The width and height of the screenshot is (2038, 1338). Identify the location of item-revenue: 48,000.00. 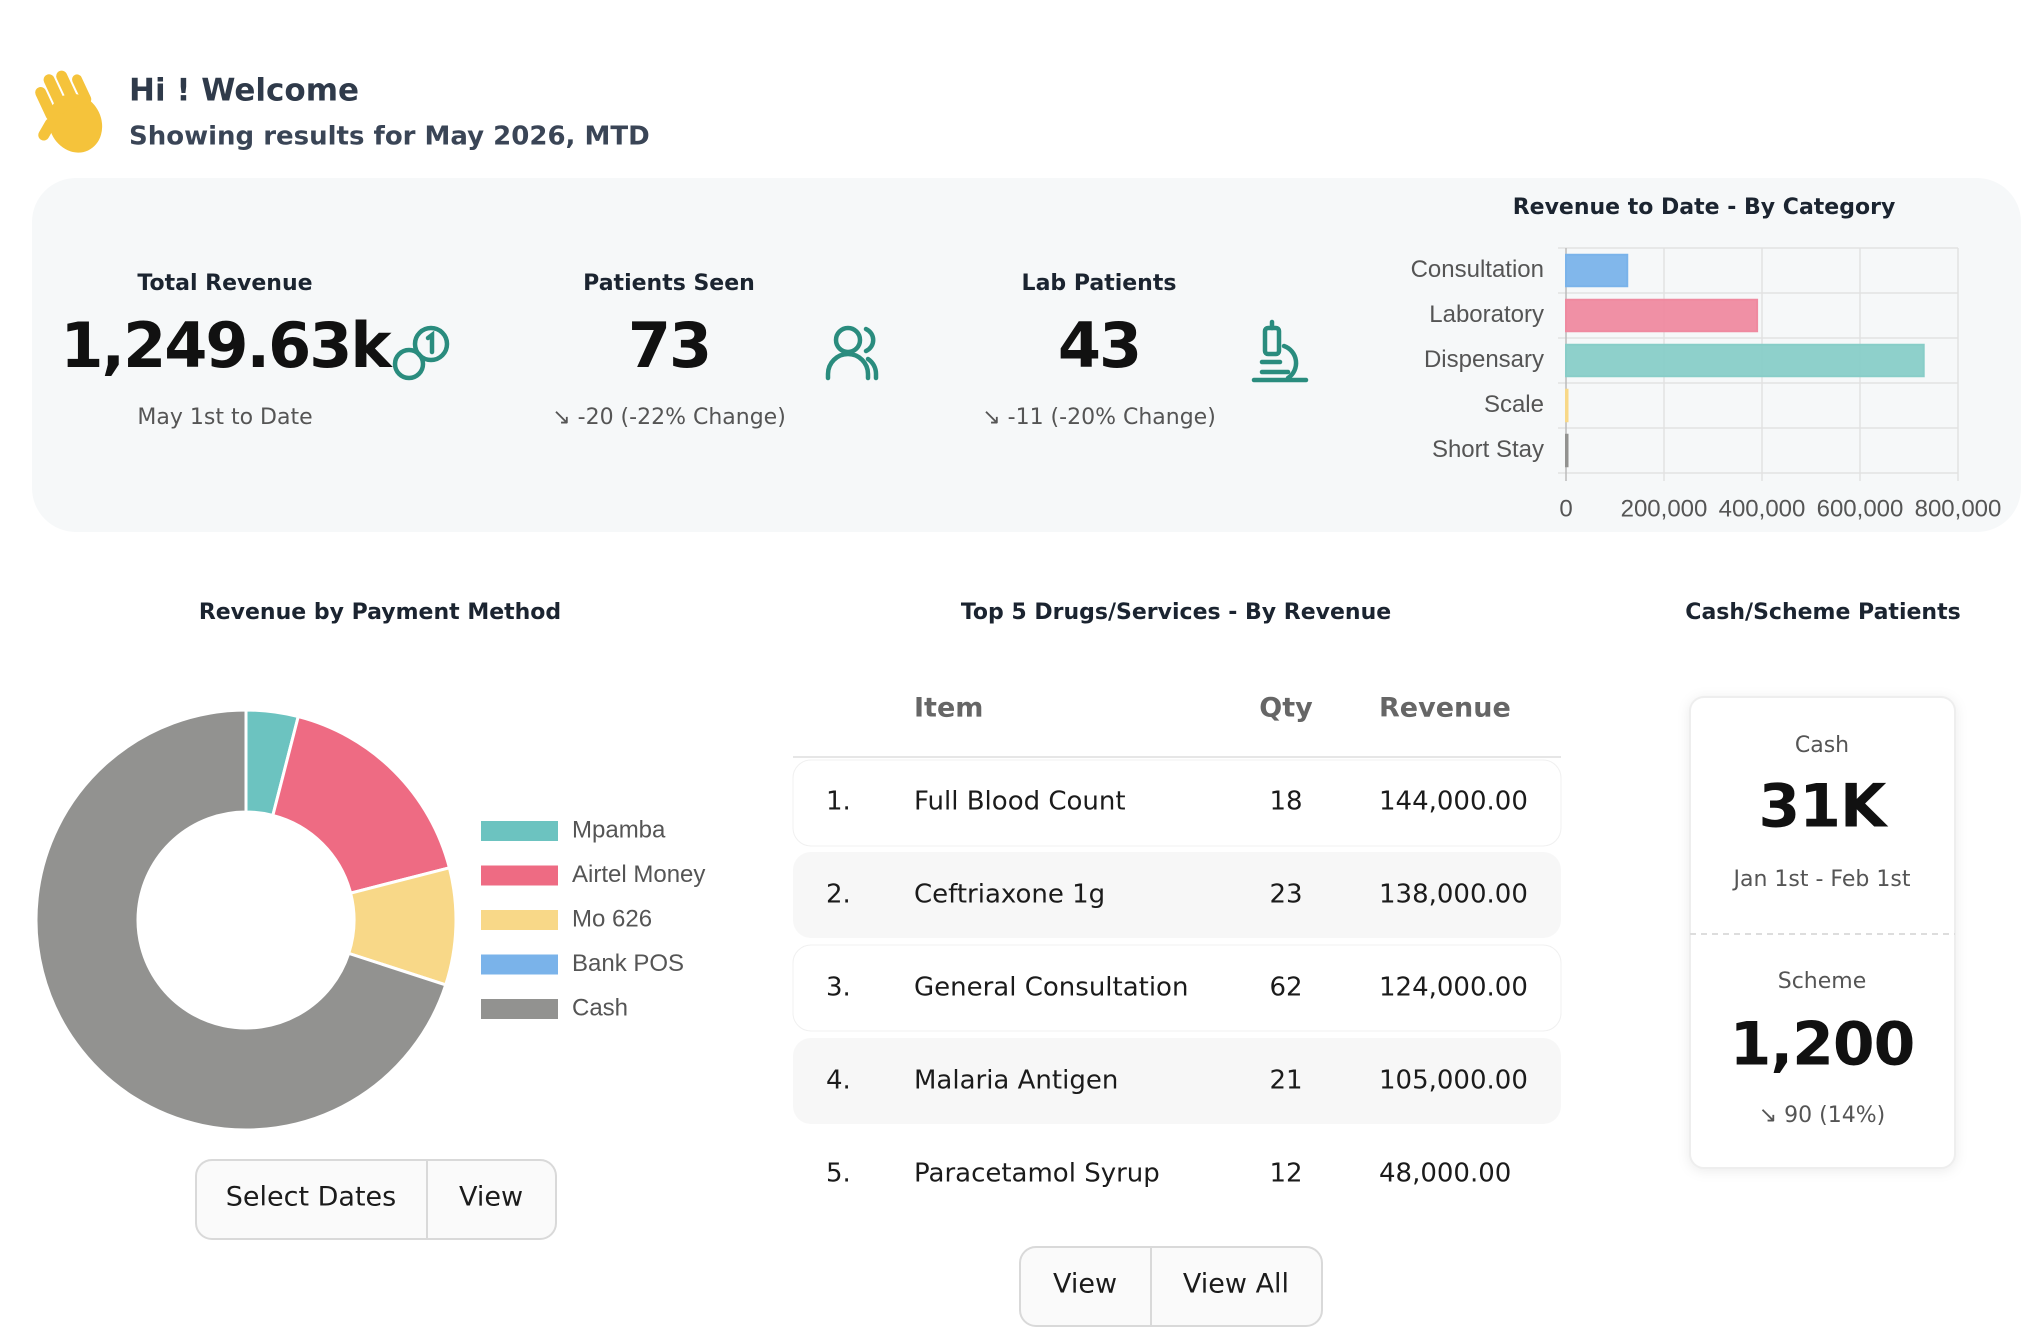
(1445, 1174).